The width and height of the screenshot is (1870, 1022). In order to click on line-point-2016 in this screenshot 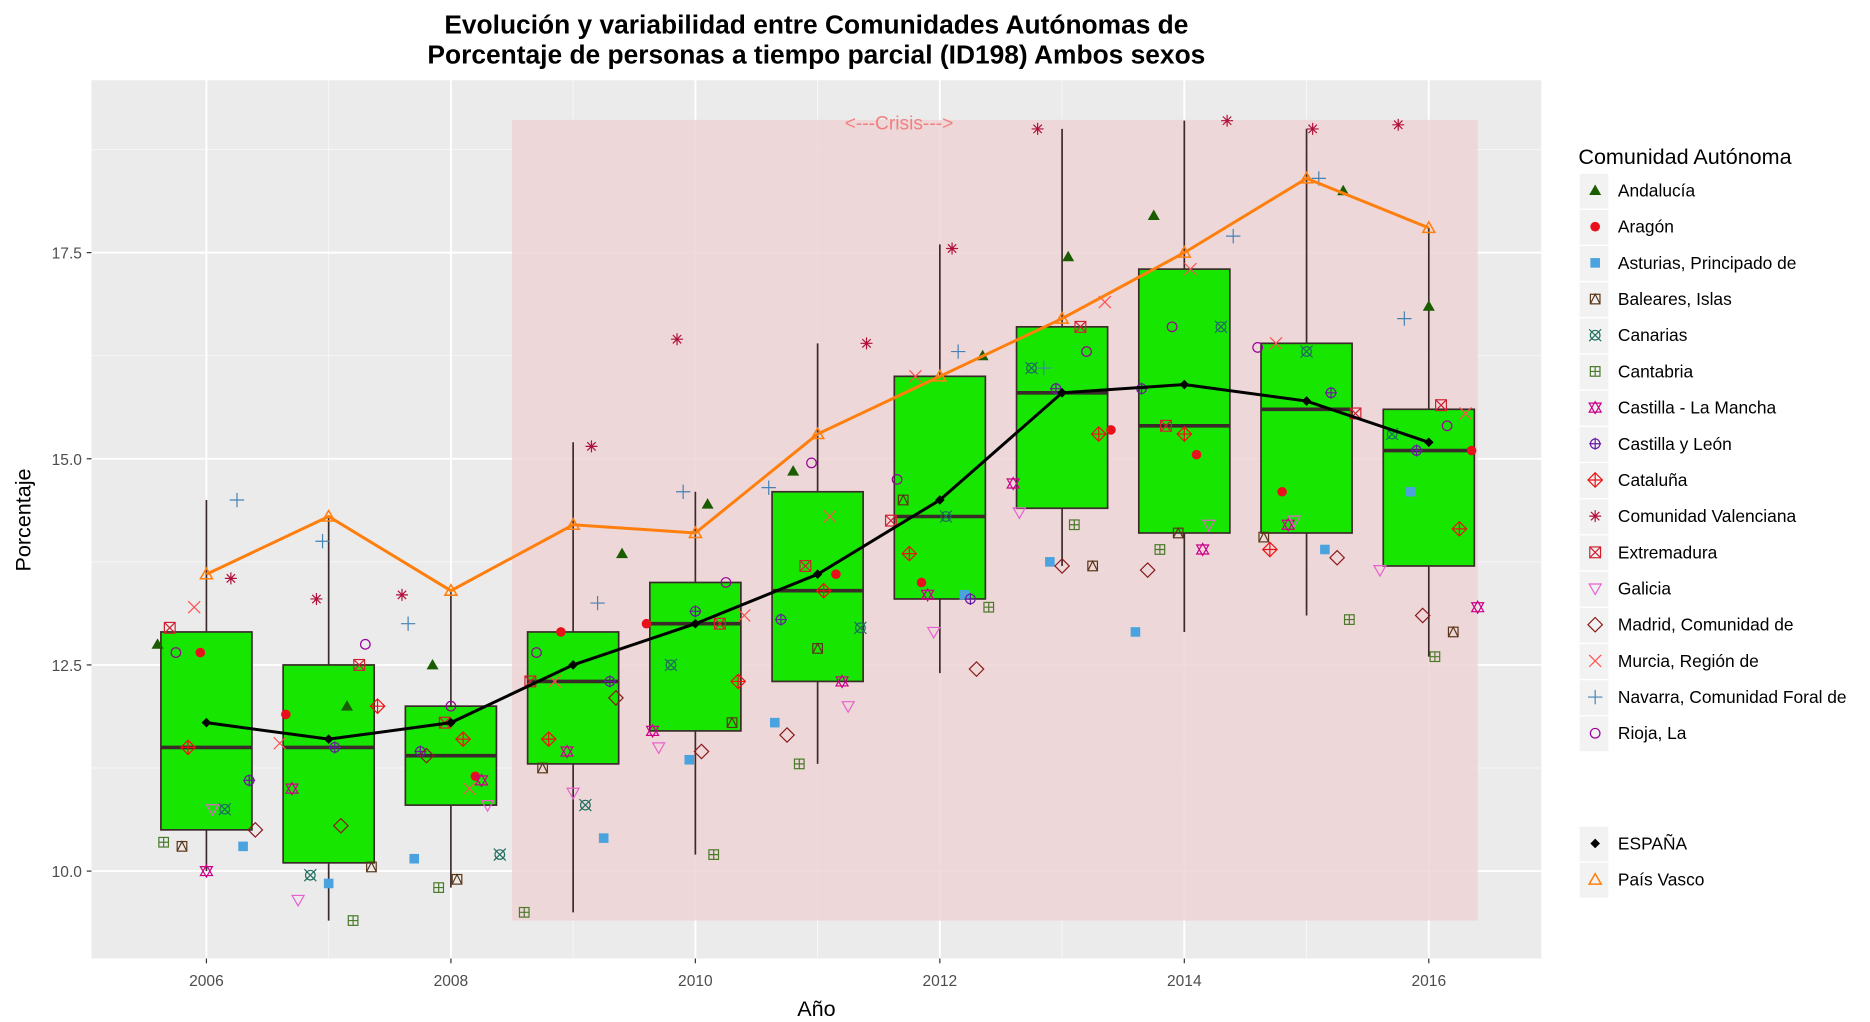, I will do `click(1429, 442)`.